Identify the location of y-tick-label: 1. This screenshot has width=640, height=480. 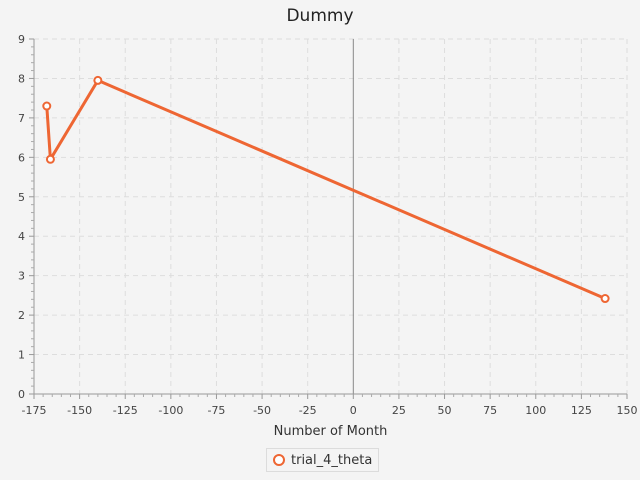
(21, 355).